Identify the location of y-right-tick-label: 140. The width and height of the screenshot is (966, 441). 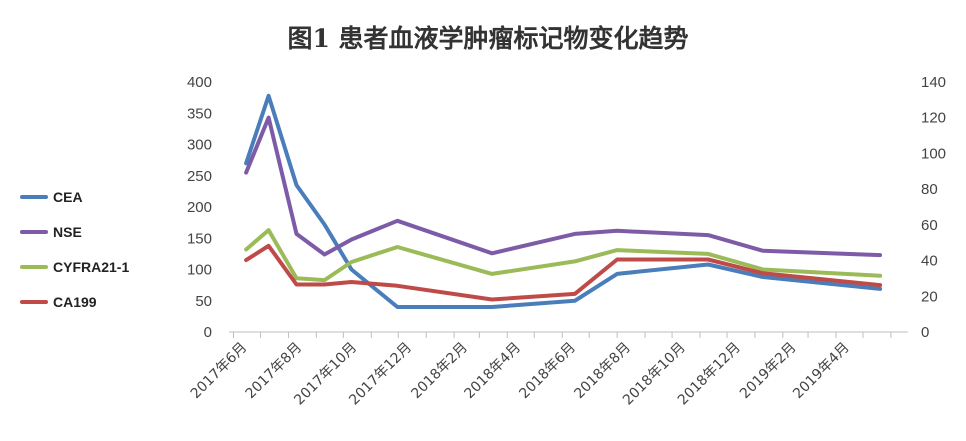
(933, 82).